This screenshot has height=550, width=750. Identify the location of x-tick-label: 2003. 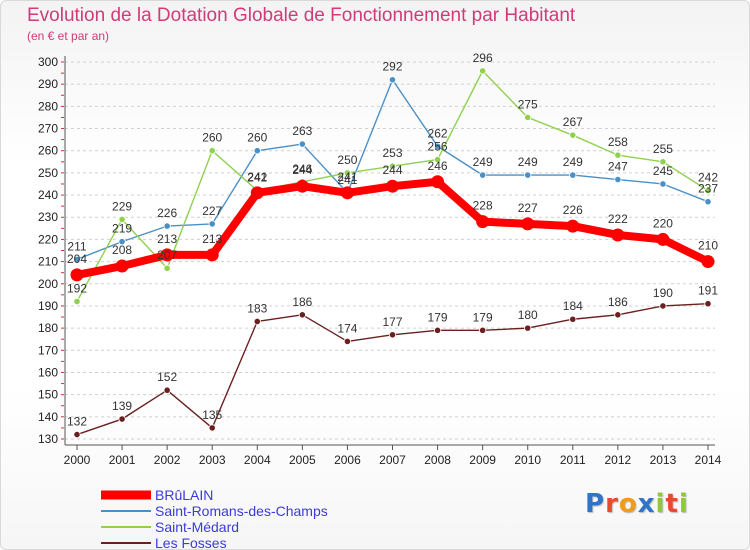
(212, 460).